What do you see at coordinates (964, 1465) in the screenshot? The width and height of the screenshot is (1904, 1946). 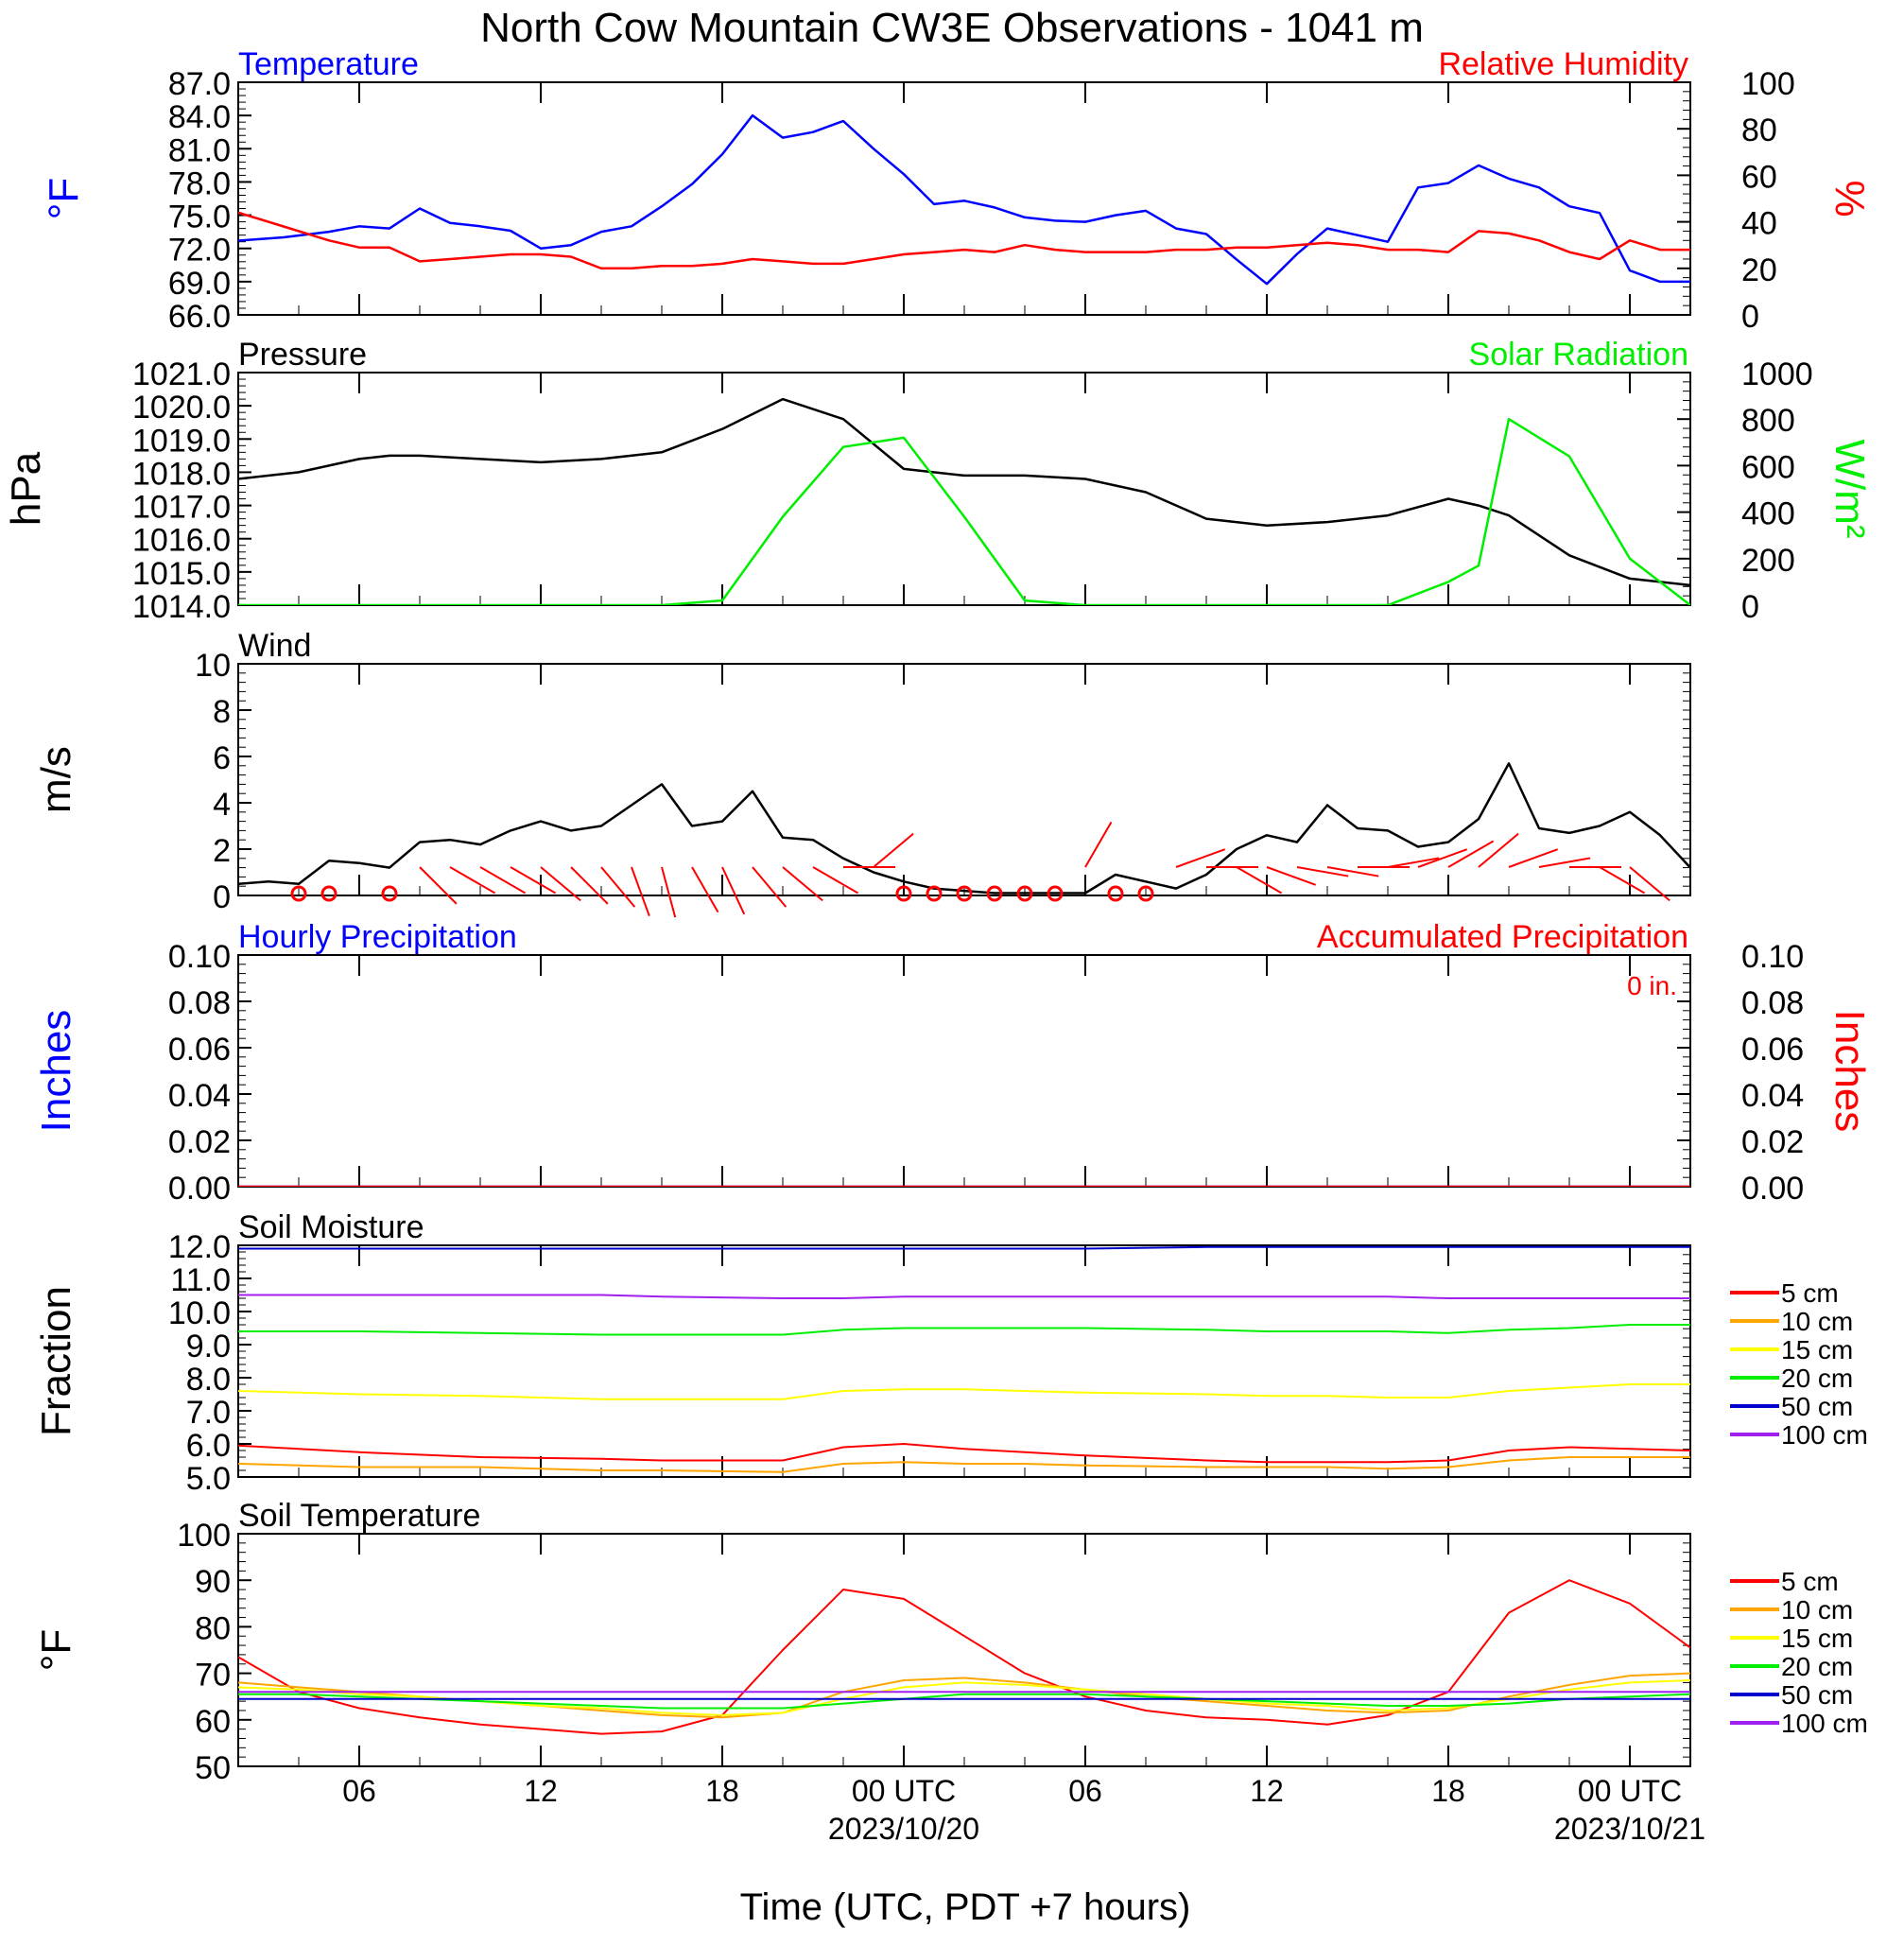 I see `series-line-10-cm` at bounding box center [964, 1465].